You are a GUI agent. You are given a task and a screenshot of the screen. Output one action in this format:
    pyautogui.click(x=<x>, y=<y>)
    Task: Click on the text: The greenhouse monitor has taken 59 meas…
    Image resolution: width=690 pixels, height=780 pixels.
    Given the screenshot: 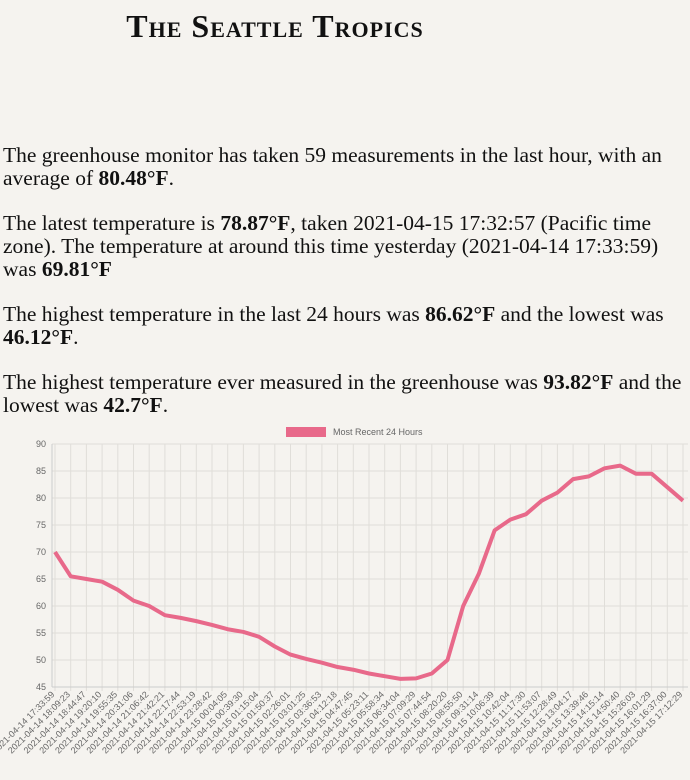 What is the action you would take?
    pyautogui.click(x=332, y=166)
    